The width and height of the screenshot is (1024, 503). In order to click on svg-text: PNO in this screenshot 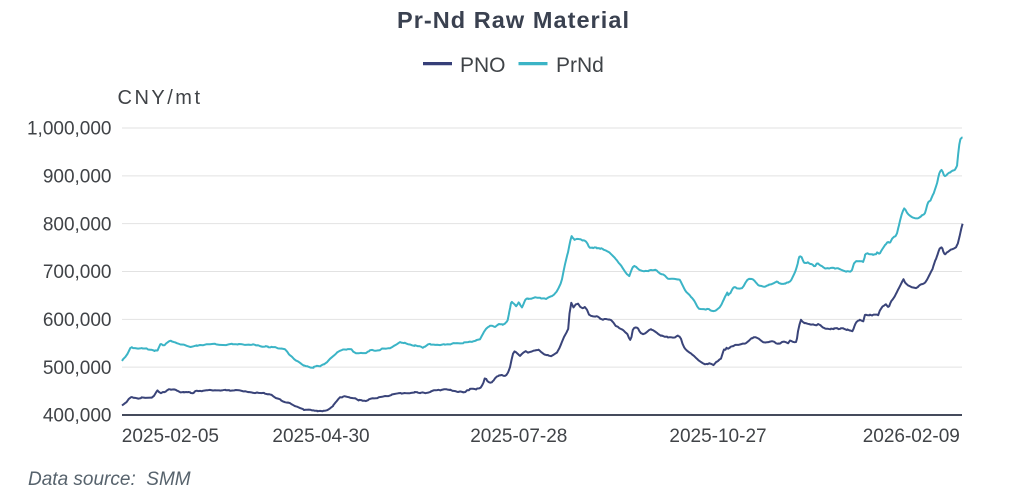, I will do `click(483, 65)`.